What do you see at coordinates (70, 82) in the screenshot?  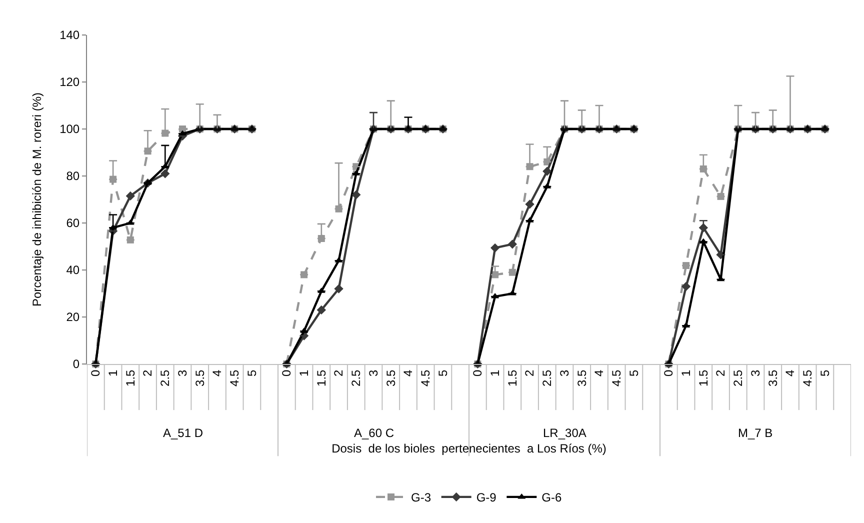 I see `y-tick-label: 120` at bounding box center [70, 82].